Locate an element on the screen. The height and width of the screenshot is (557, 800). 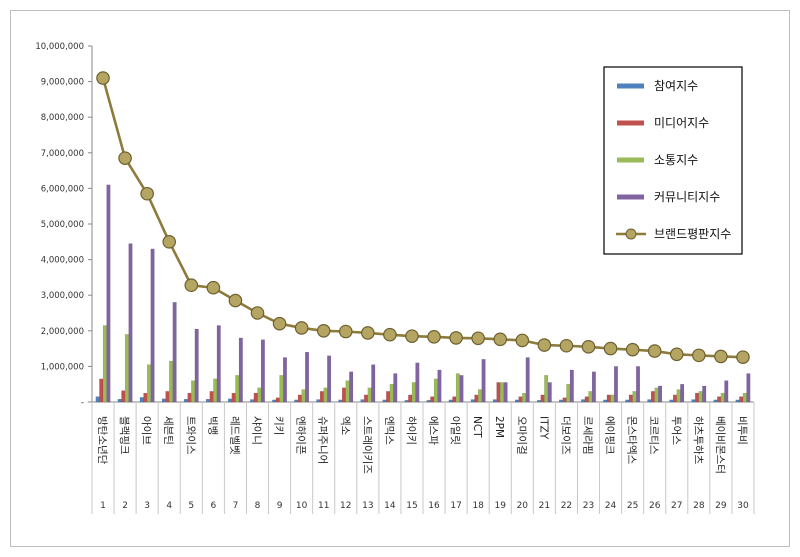
x-category-label: 방탄소년단 is located at coordinates (102, 440).